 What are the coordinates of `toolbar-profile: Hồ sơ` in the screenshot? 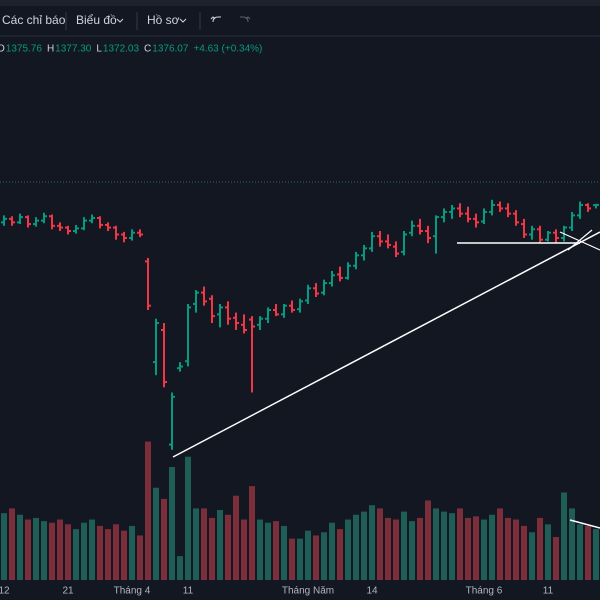 It's located at (163, 20).